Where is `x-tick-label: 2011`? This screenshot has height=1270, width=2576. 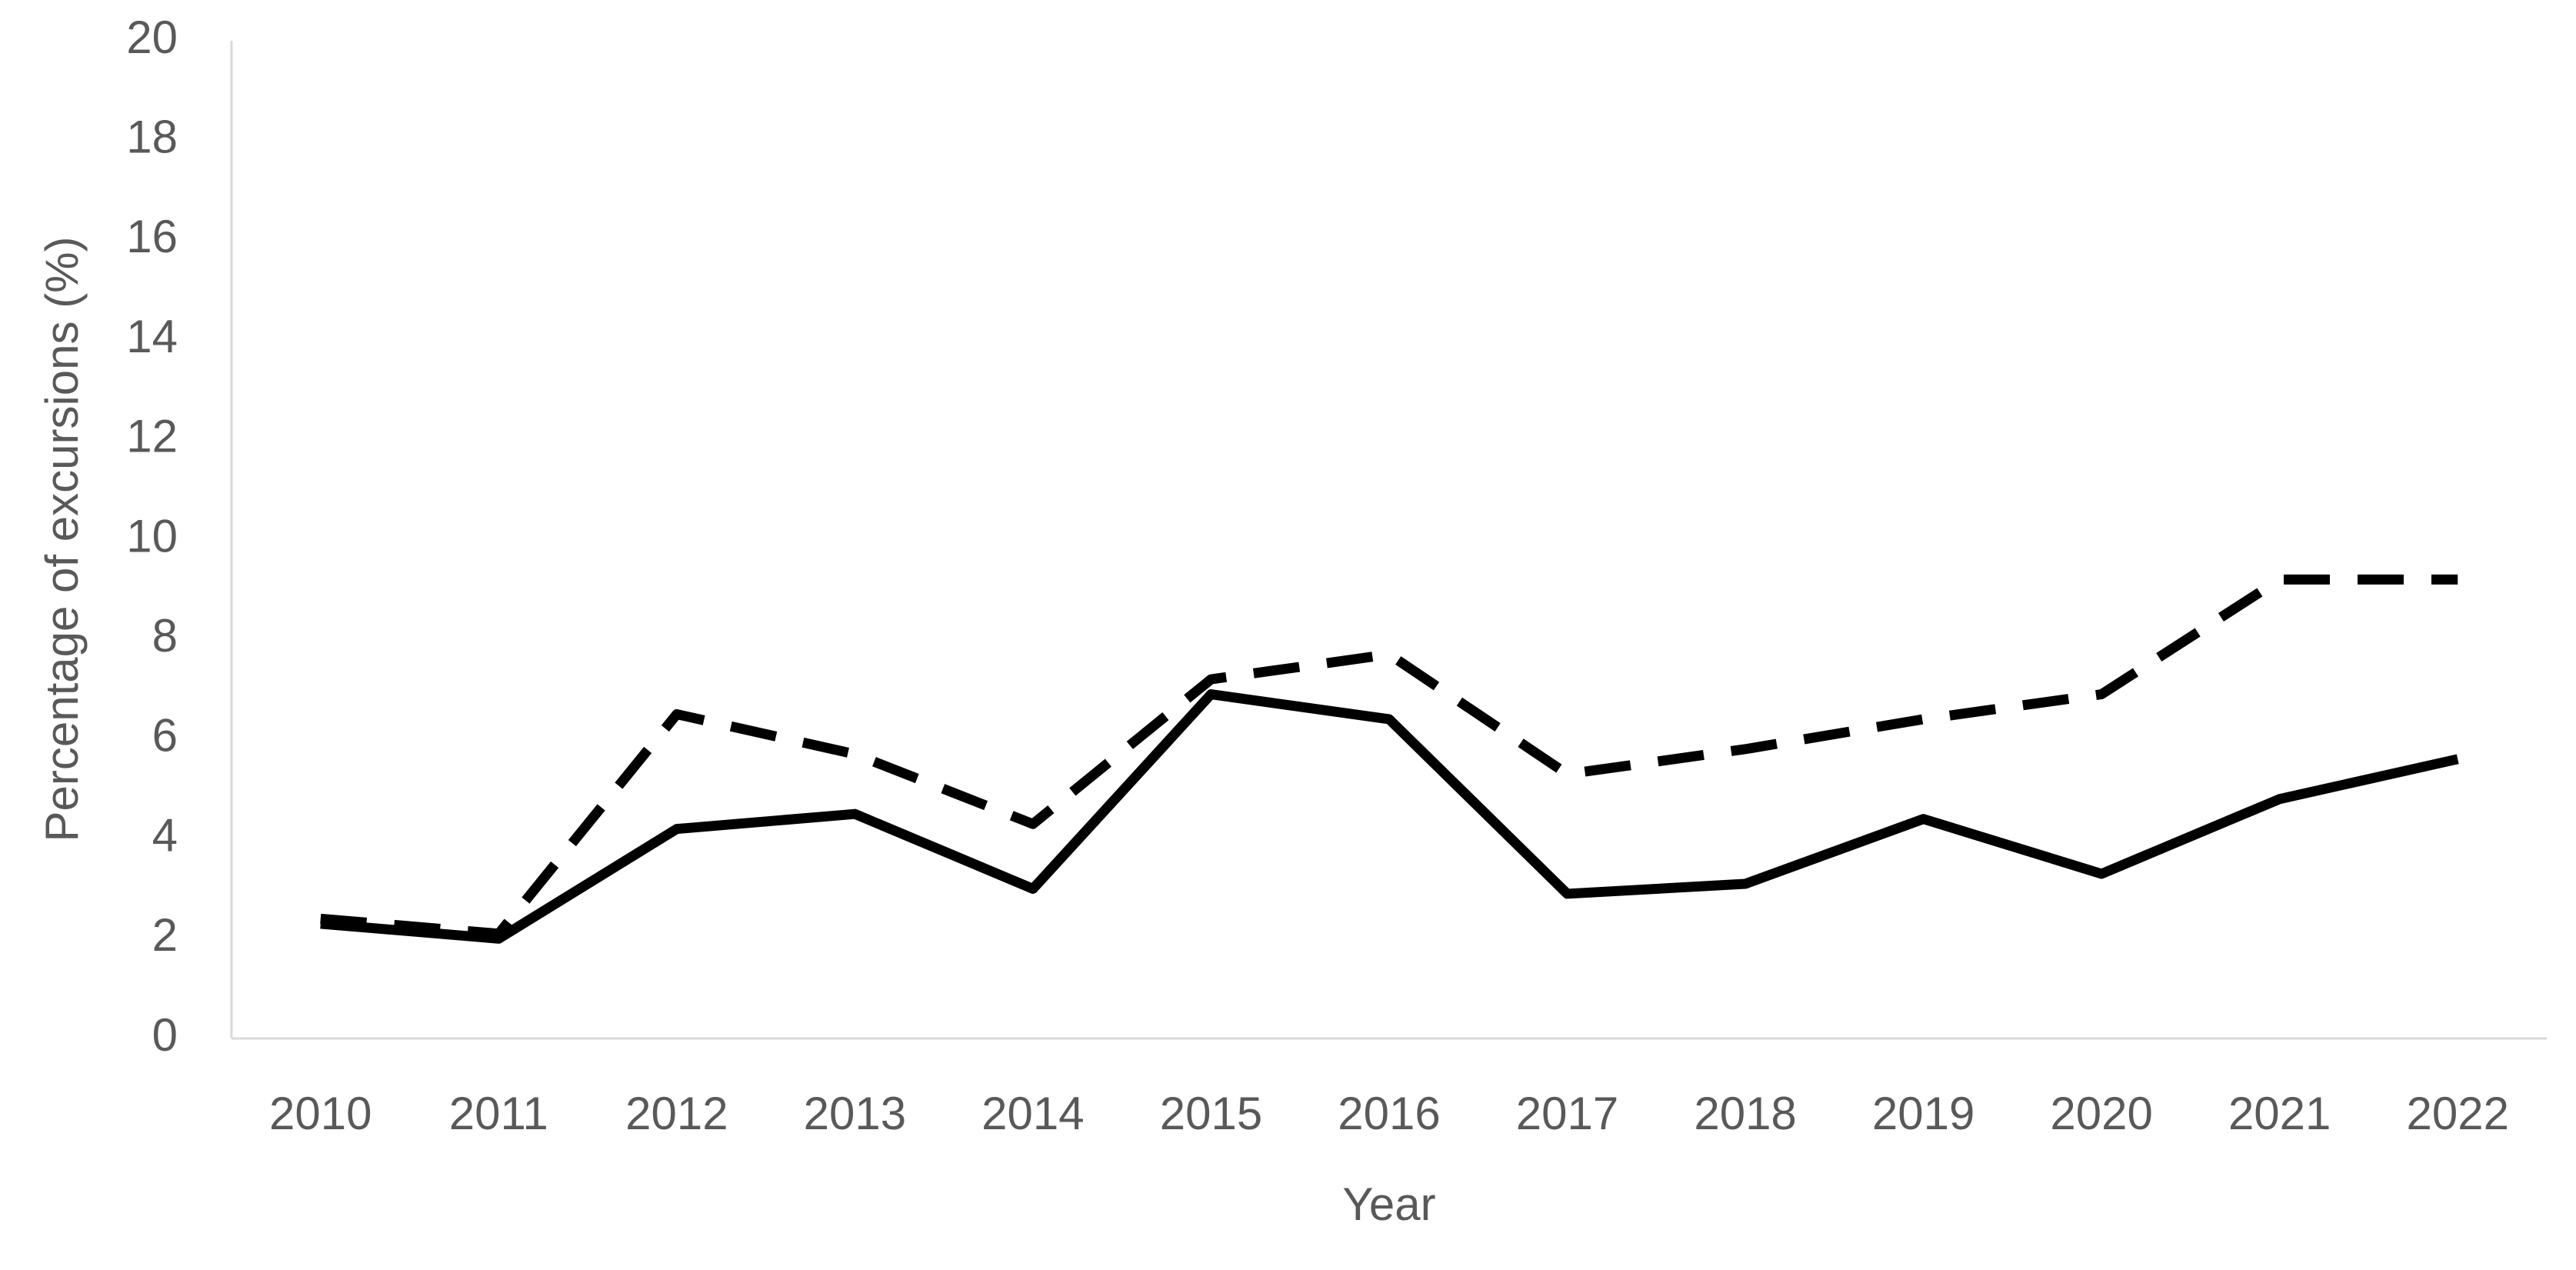 x-tick-label: 2011 is located at coordinates (498, 1113).